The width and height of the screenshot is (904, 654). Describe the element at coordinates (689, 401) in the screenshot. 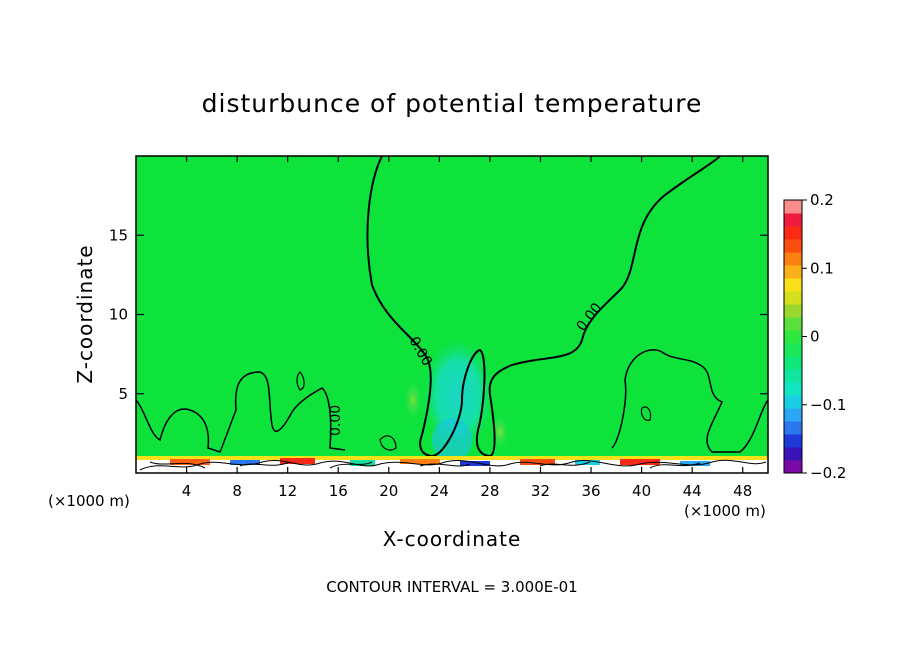

I see `contour-right-cells` at that location.